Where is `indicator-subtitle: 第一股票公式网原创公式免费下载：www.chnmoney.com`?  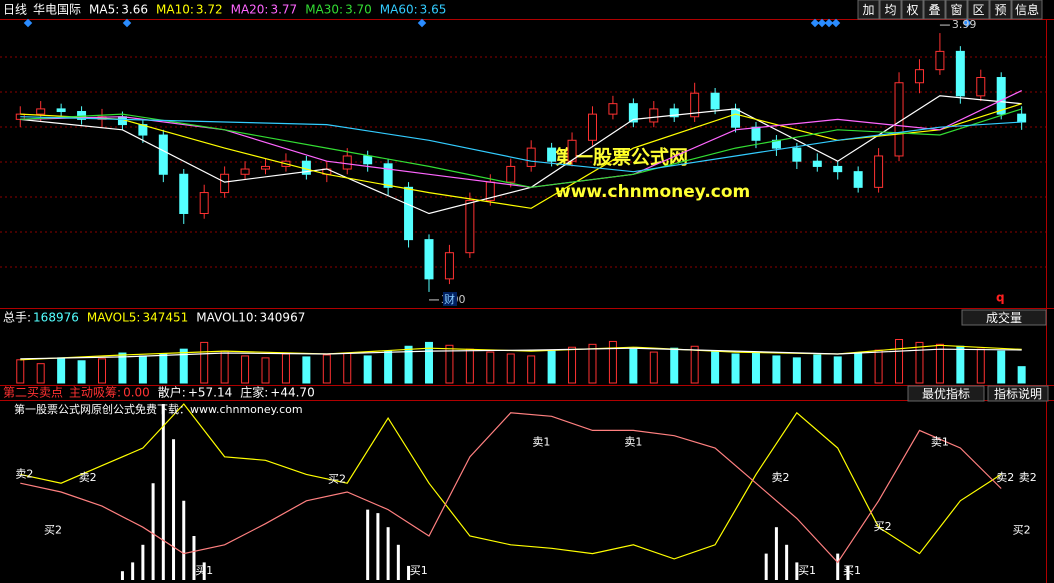 indicator-subtitle: 第一股票公式网原创公式免费下载：www.chnmoney.com is located at coordinates (158, 409).